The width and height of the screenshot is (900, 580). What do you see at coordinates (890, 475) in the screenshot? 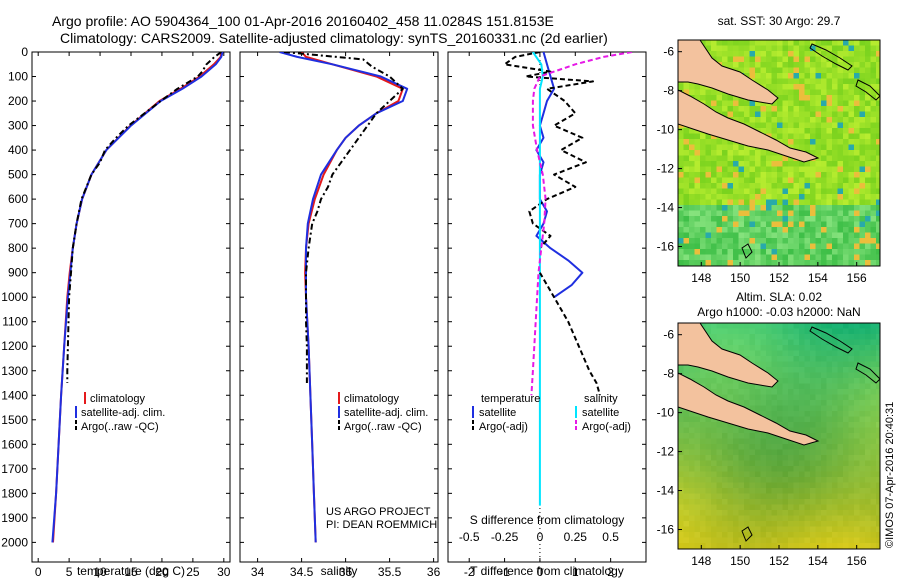
I see `imos-timestamp: ©IMOS 07-Apr-2016 20:40:31` at bounding box center [890, 475].